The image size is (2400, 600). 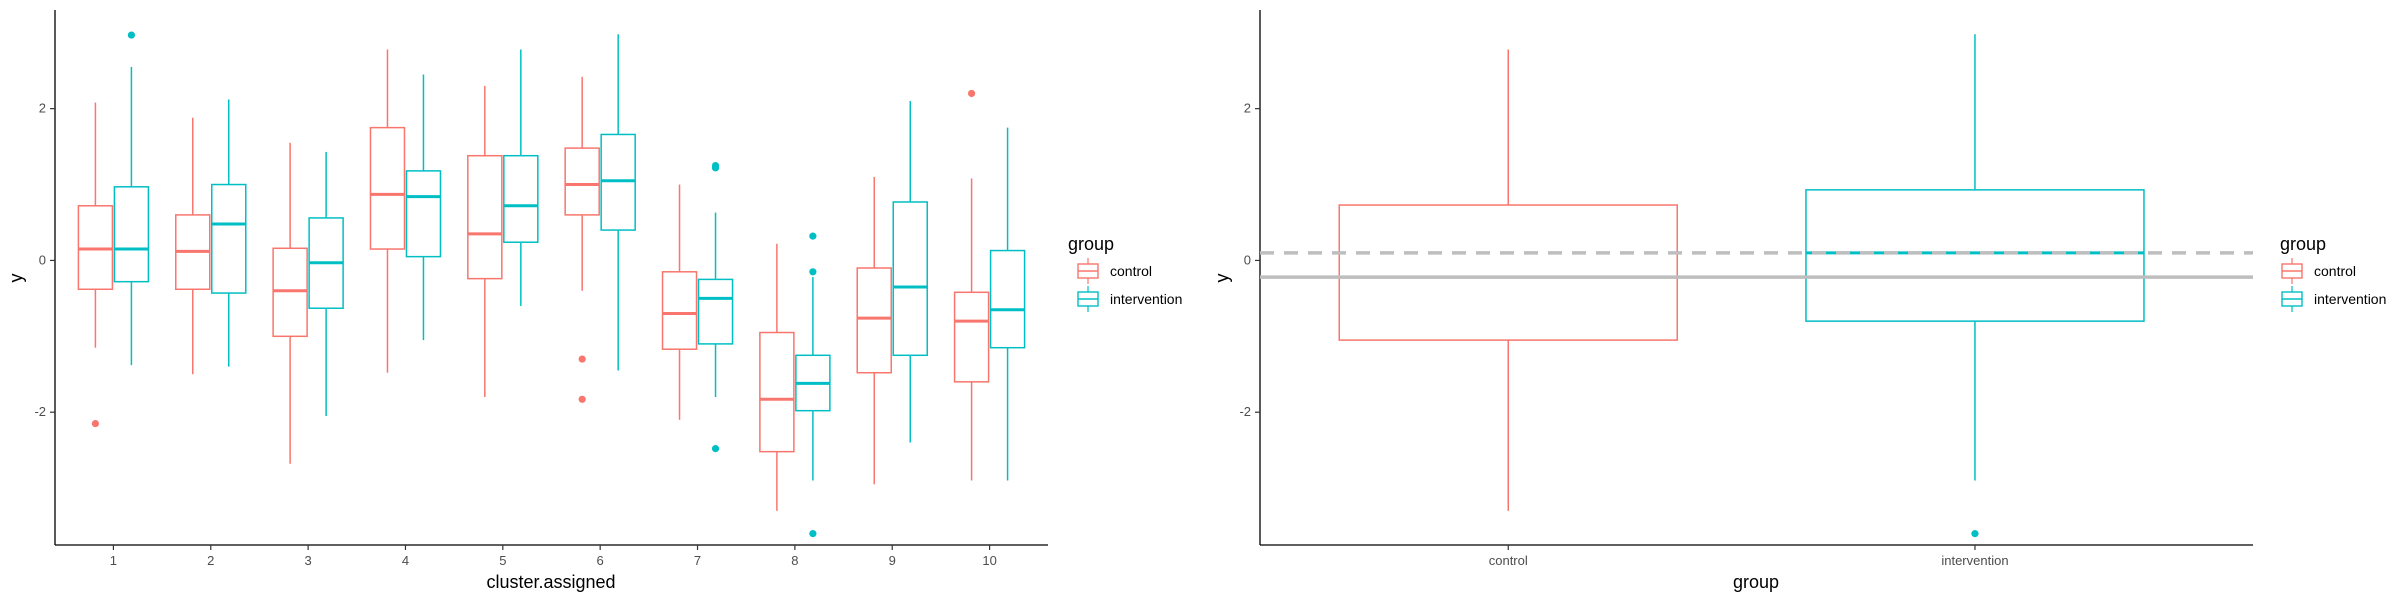 What do you see at coordinates (113, 560) in the screenshot?
I see `x-tick-label: 1` at bounding box center [113, 560].